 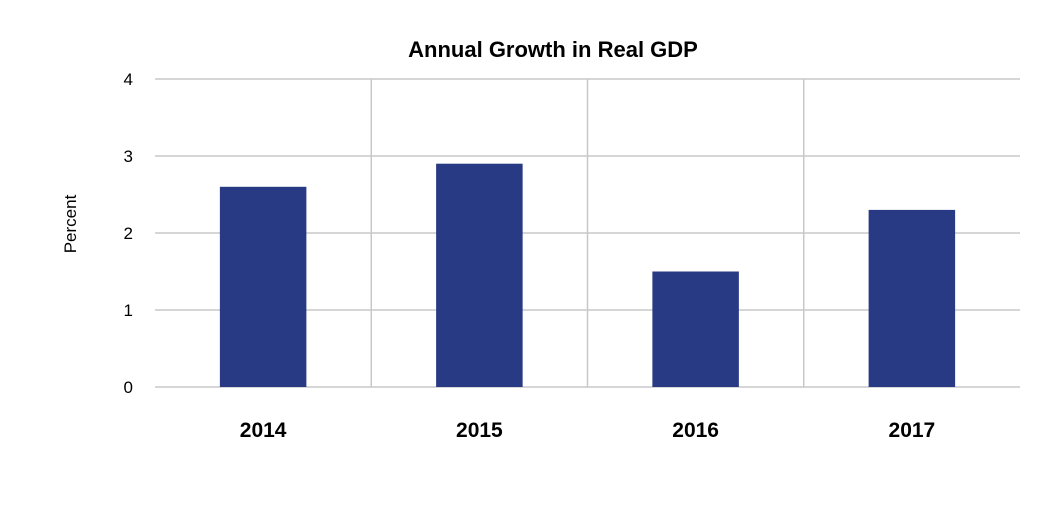 I want to click on bar-2014, so click(x=263, y=286).